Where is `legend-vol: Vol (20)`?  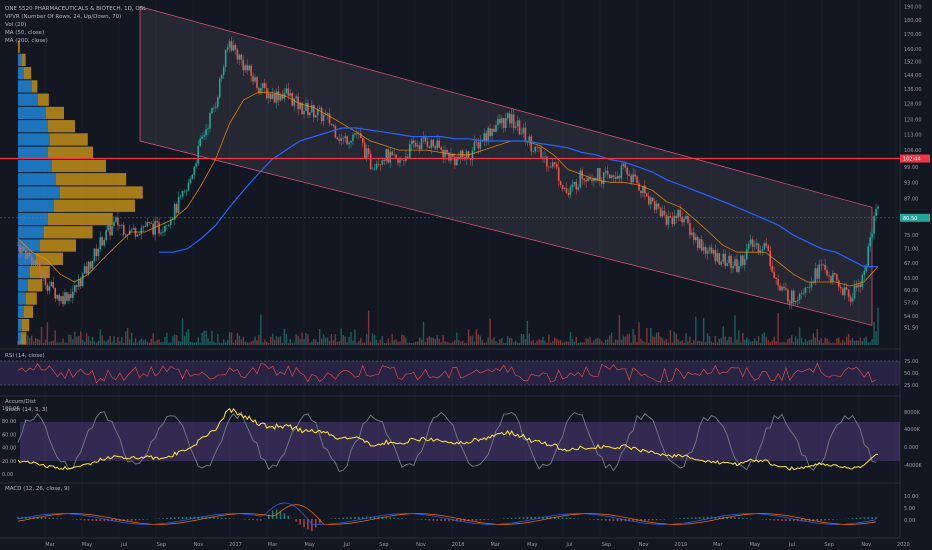
legend-vol: Vol (20) is located at coordinates (15, 25).